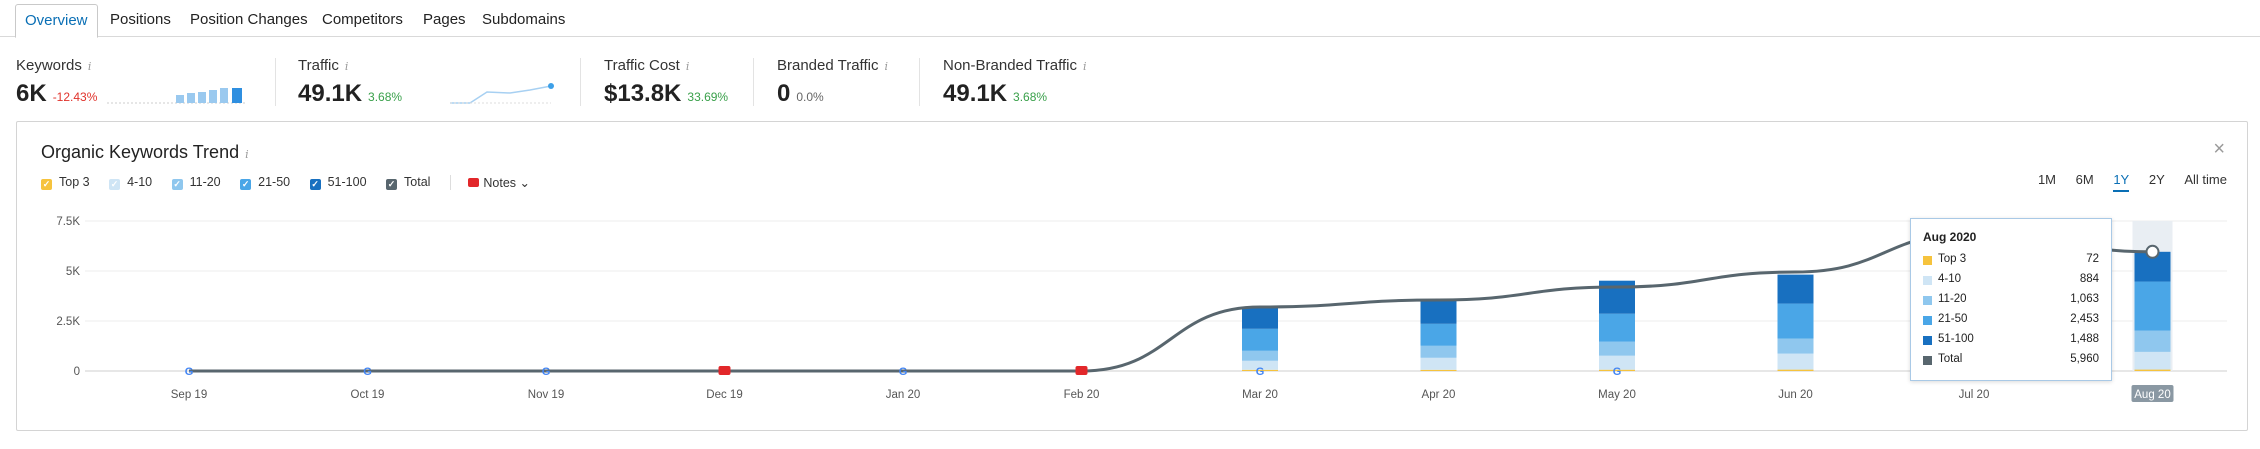  I want to click on metric-change: -12.43%, so click(75, 97).